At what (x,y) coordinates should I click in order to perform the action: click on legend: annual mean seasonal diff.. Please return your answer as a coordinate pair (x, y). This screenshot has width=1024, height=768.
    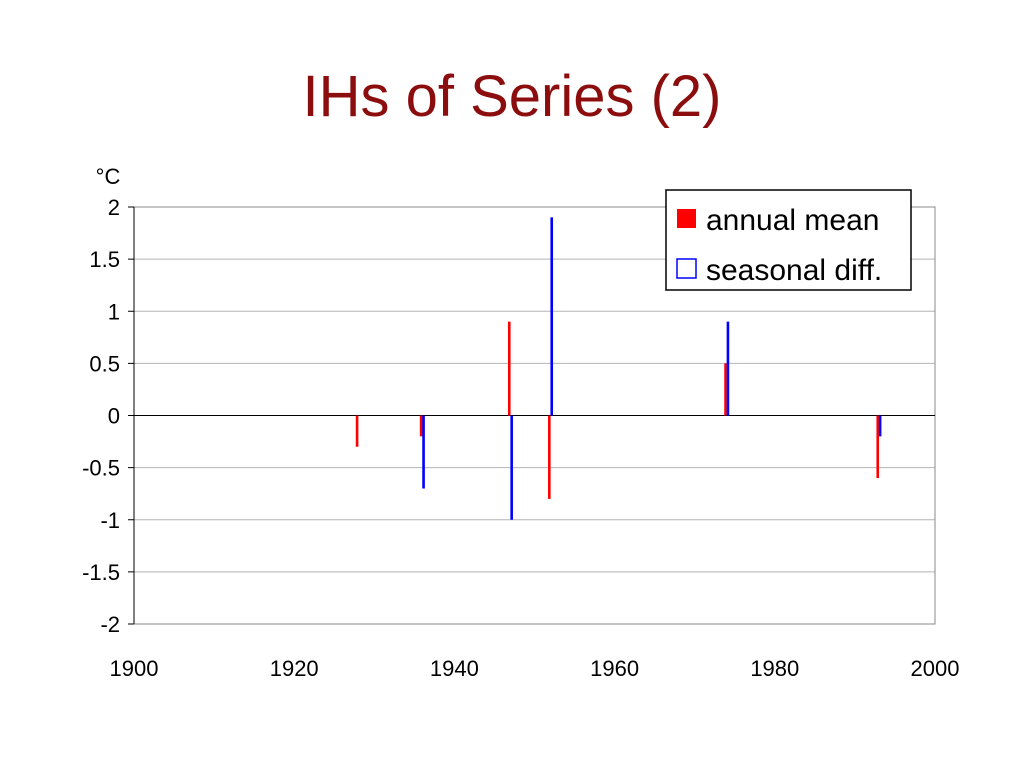
    Looking at the image, I should click on (788, 240).